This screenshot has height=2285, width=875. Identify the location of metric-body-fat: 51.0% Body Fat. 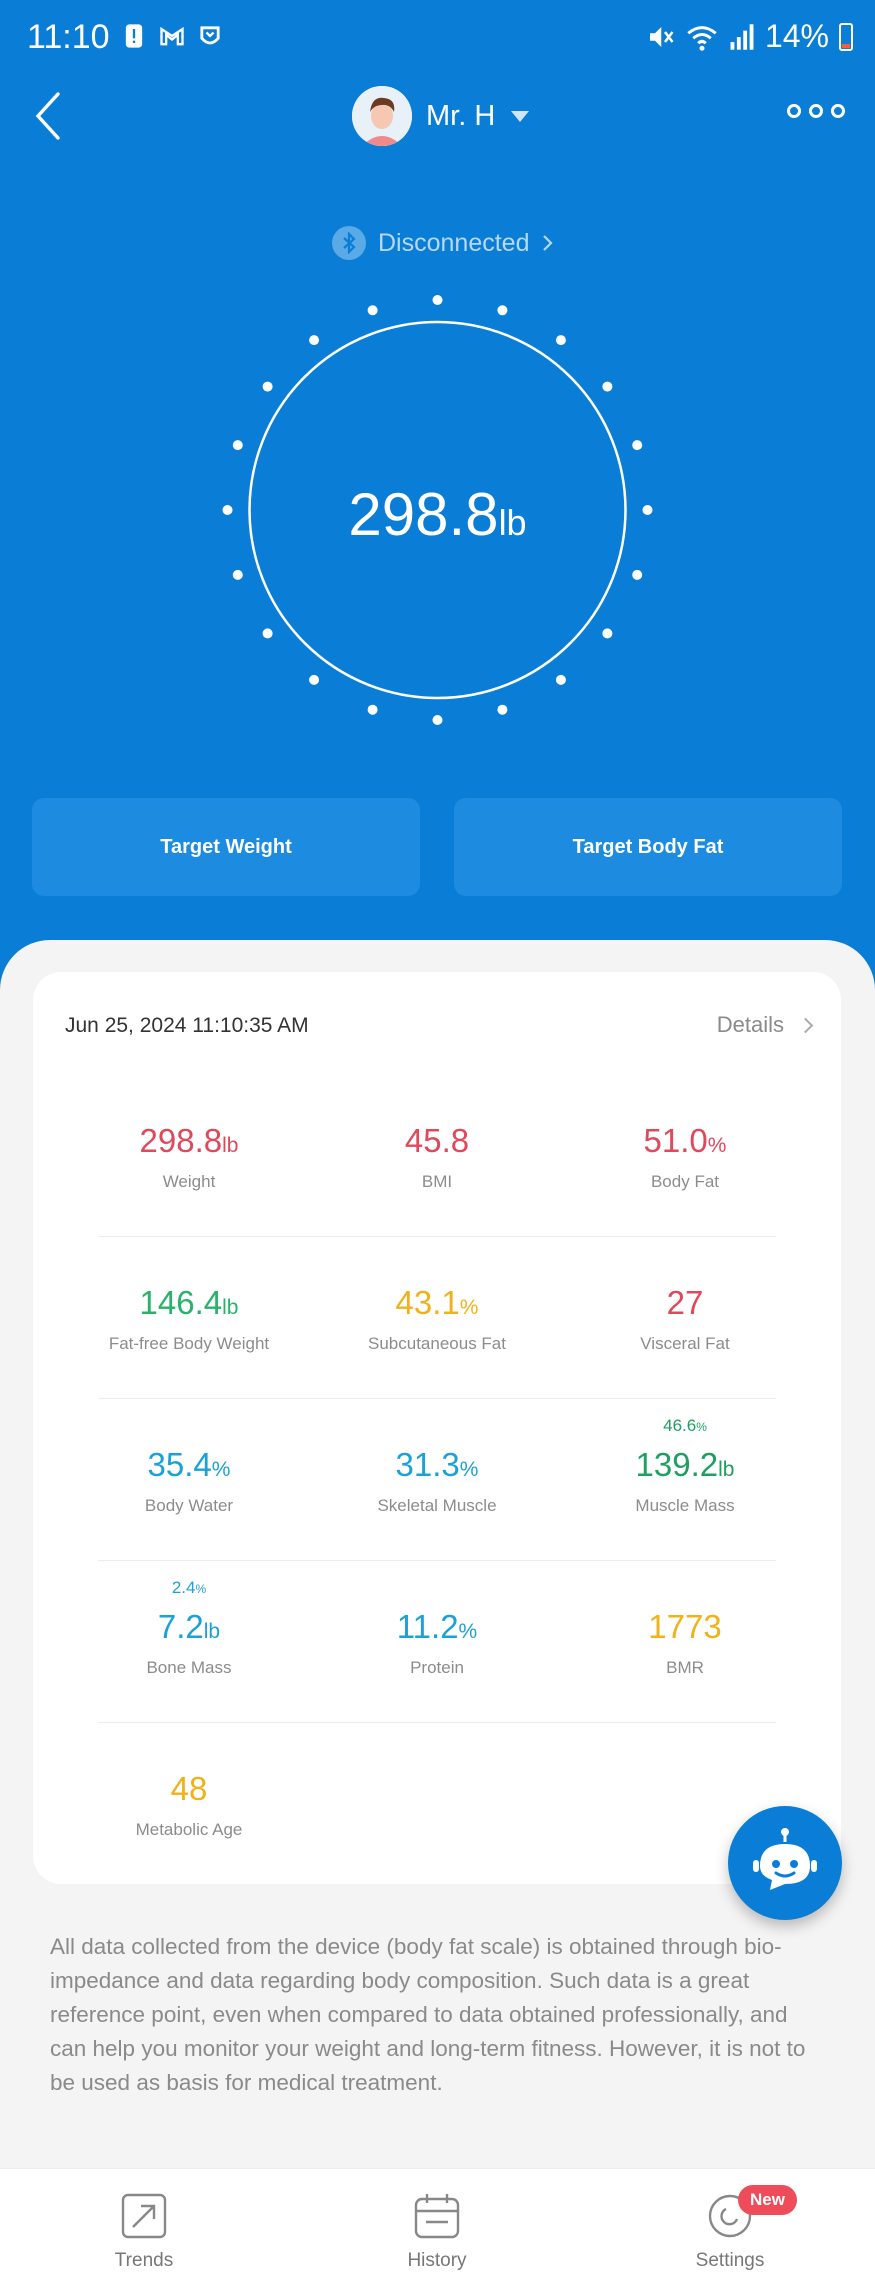
(685, 1157).